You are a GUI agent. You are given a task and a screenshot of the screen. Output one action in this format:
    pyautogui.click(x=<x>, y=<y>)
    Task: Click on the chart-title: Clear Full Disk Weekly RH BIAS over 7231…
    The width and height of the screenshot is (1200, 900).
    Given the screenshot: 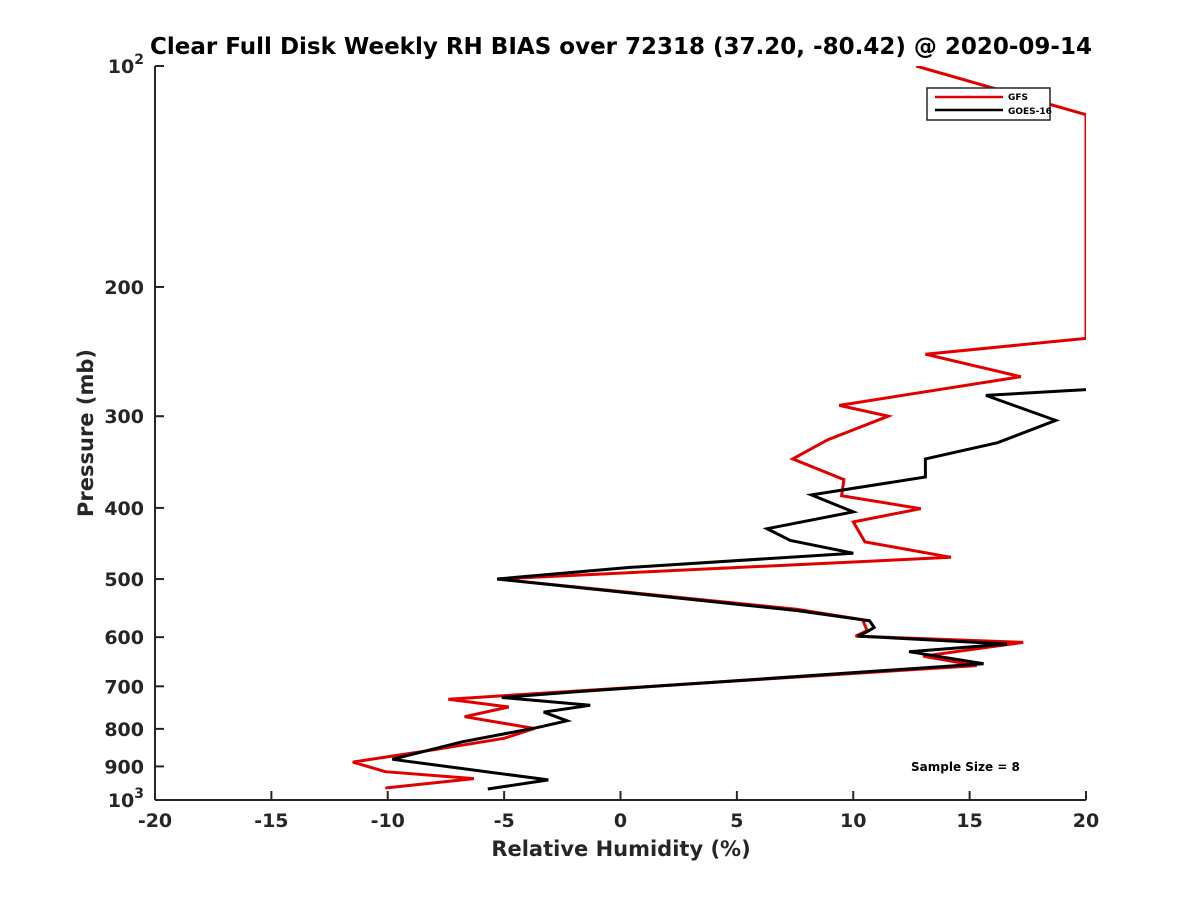 What is the action you would take?
    pyautogui.click(x=621, y=47)
    